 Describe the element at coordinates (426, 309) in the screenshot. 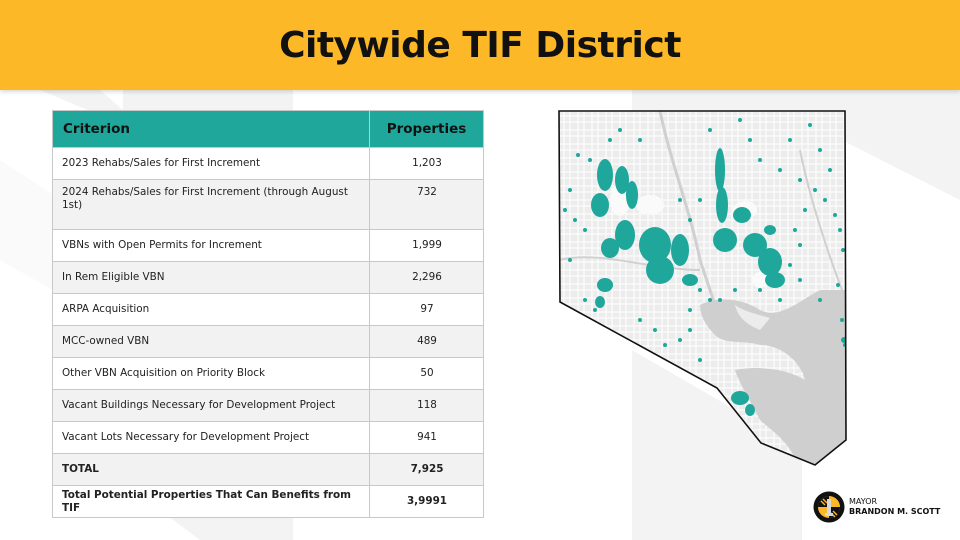

I see `properties-cell: 97` at that location.